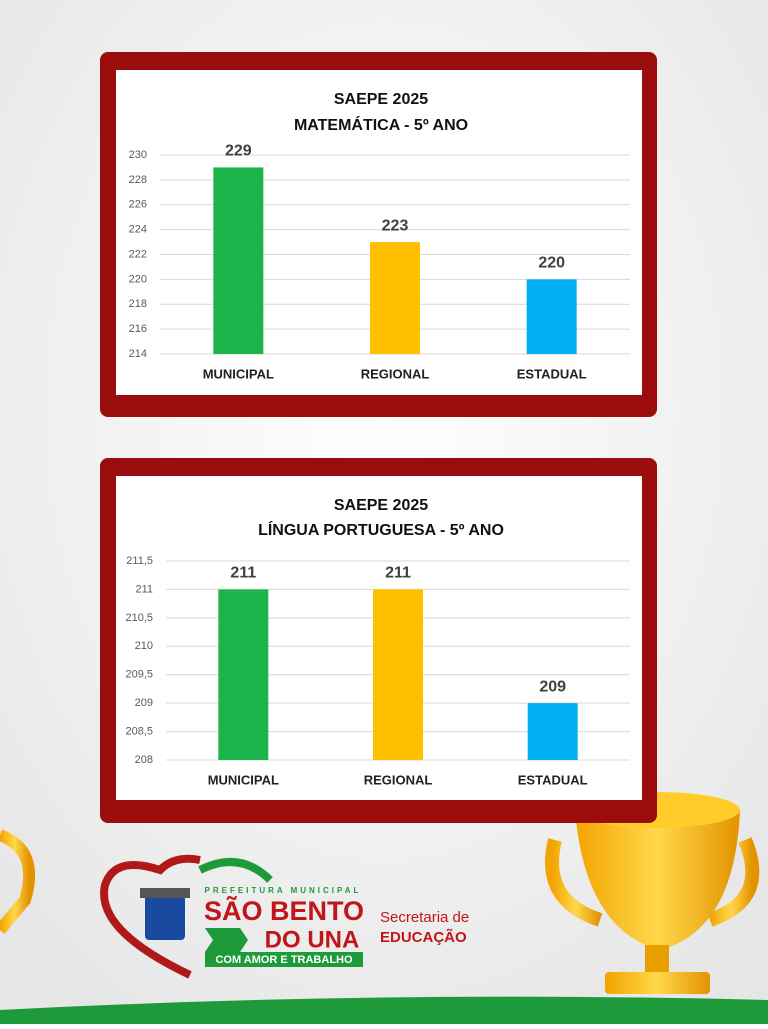 Image resolution: width=768 pixels, height=1029 pixels. Describe the element at coordinates (139, 561) in the screenshot. I see `y-tick-label: 211,5` at that location.